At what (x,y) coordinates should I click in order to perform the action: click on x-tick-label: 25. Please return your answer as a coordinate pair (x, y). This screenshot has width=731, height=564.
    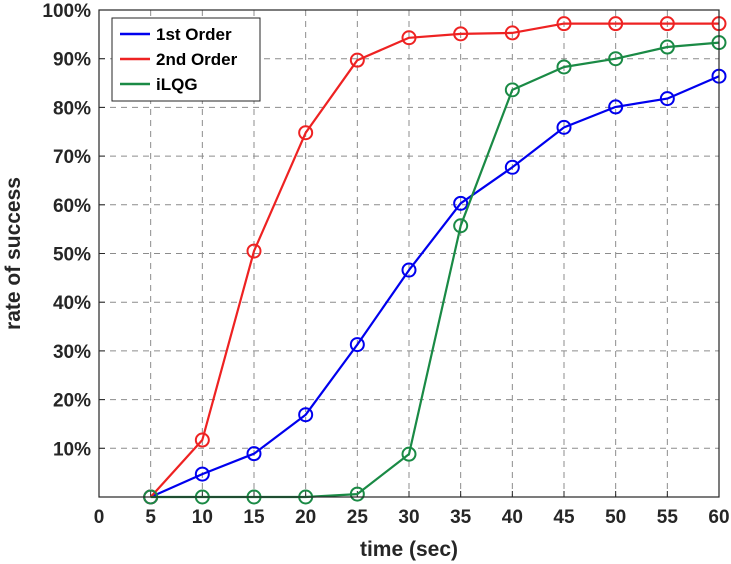
    Looking at the image, I should click on (358, 517).